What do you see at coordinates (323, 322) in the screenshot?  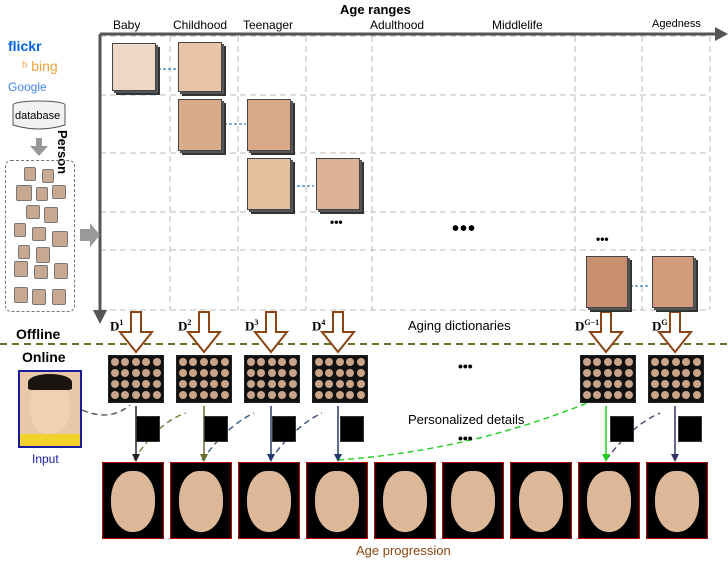 I see `dict-label-4-sup: 4` at bounding box center [323, 322].